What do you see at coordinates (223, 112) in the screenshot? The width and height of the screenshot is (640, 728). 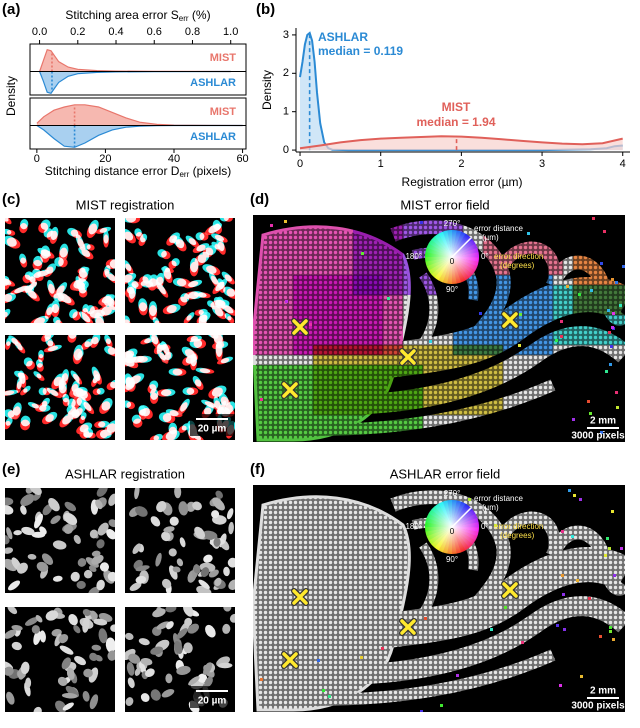 I see `series-label: MIST` at bounding box center [223, 112].